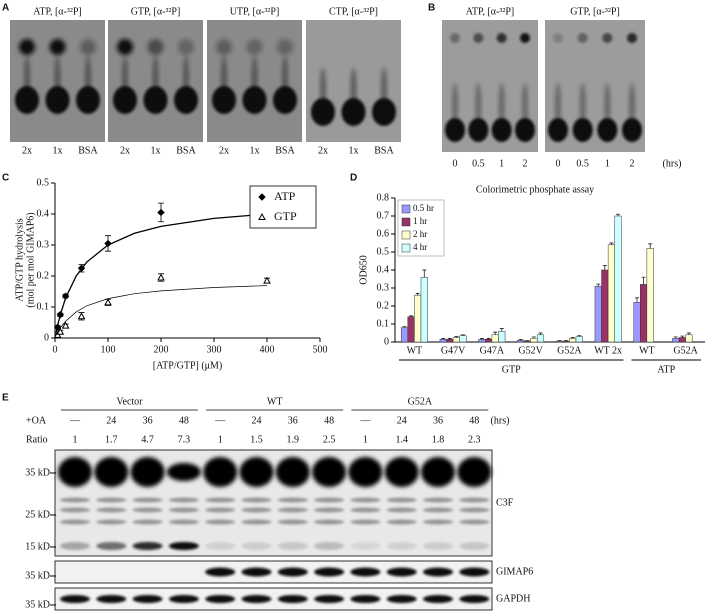  Describe the element at coordinates (383, 215) in the screenshot. I see `y-tick-label: 0.7` at that location.